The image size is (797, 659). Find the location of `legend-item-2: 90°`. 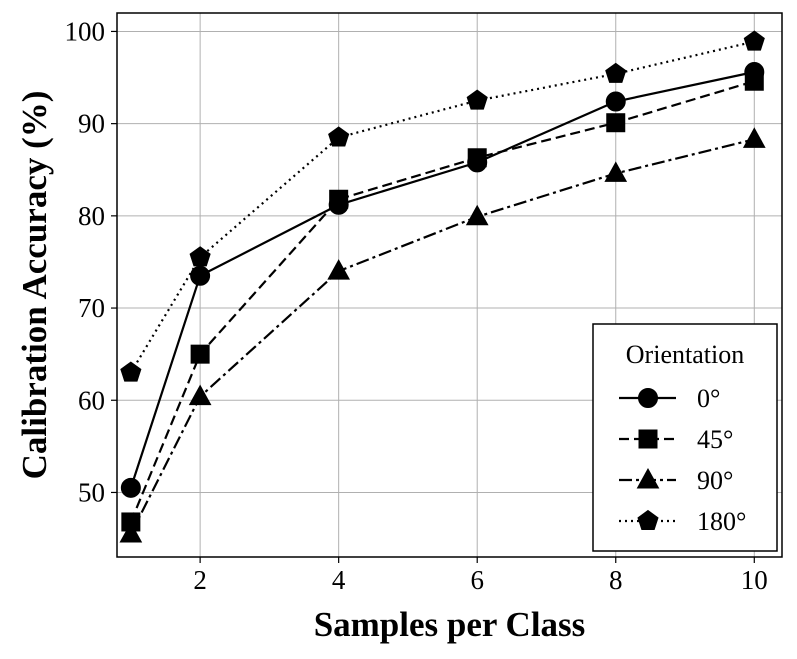

legend-item-2: 90° is located at coordinates (676, 480).